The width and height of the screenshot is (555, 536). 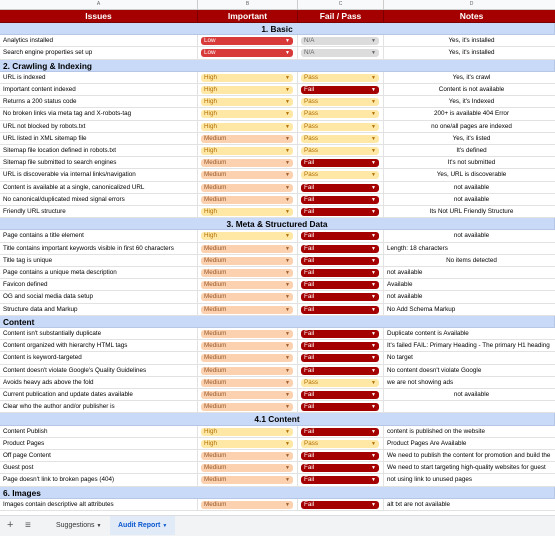 What do you see at coordinates (469, 383) in the screenshot?
I see `note-cell: we are not showing ads` at bounding box center [469, 383].